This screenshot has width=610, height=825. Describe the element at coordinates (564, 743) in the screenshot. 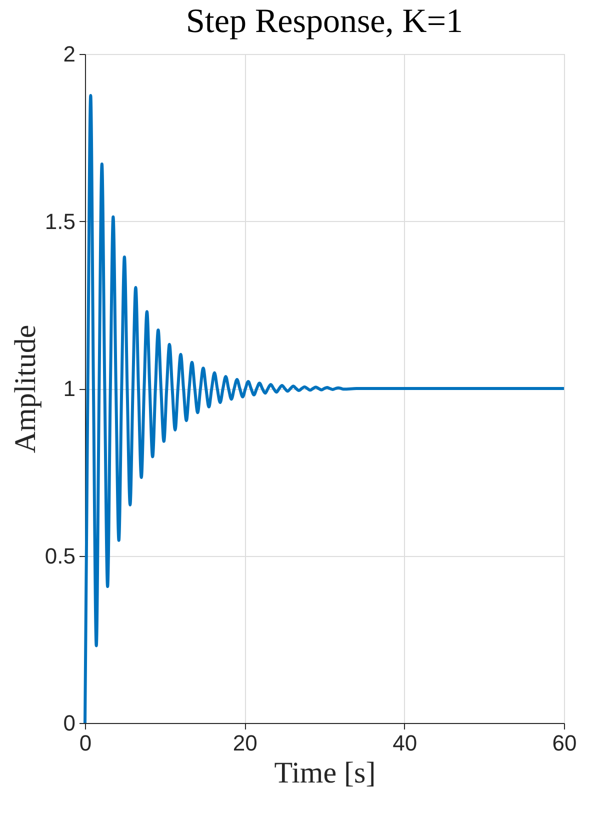

I see `x-tick-label: 60` at that location.